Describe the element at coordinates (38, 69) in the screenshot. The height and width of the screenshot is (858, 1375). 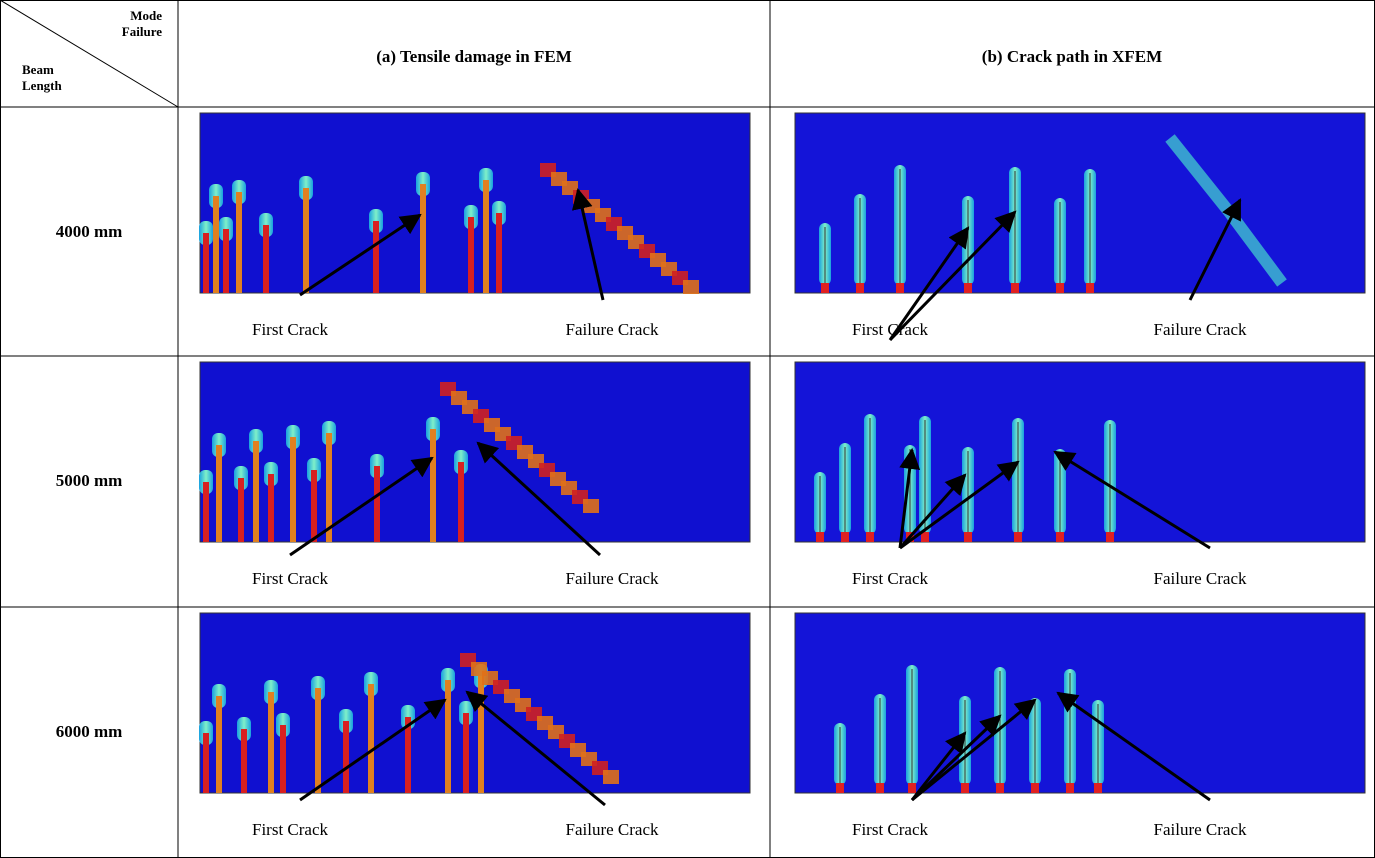
I see `corner-text: Beam` at that location.